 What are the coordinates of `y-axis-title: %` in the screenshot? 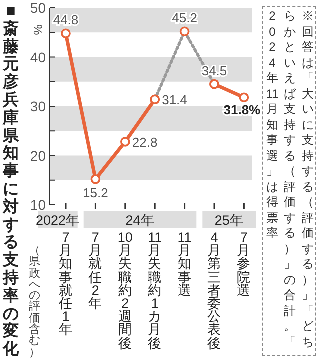 It's located at (38, 30).